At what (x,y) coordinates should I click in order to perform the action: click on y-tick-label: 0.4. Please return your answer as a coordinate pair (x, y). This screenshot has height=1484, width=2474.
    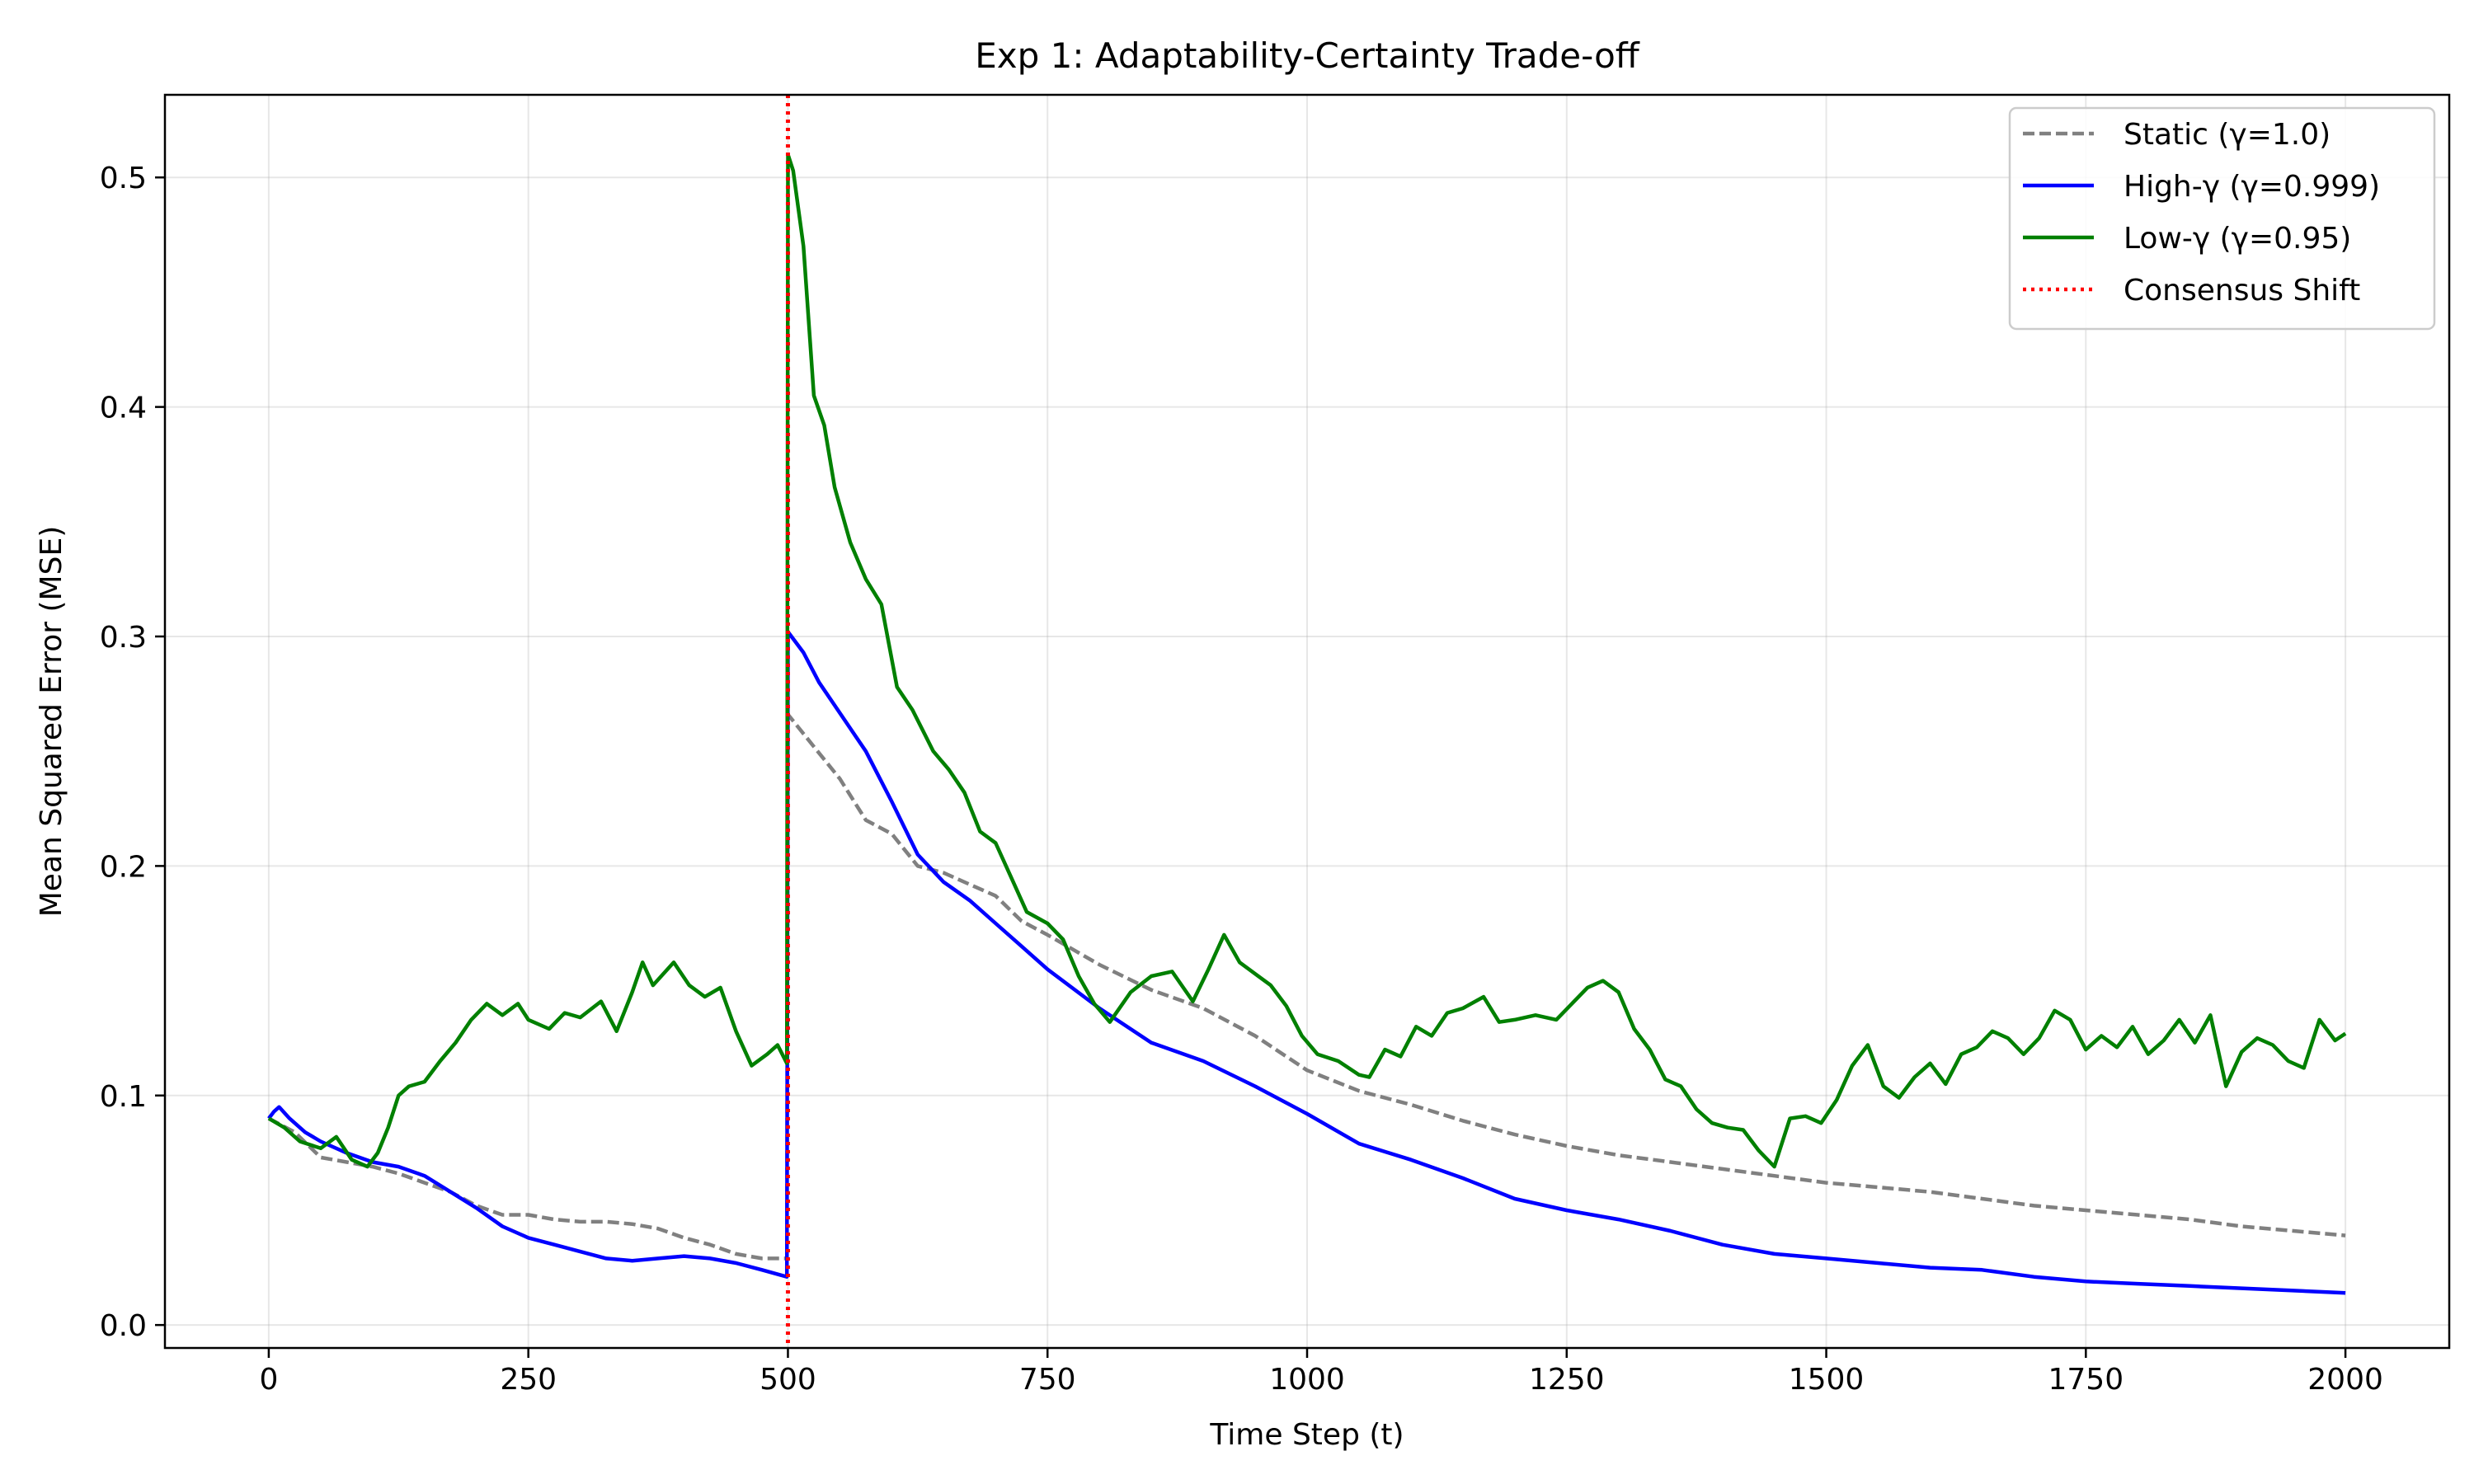
    Looking at the image, I should click on (123, 408).